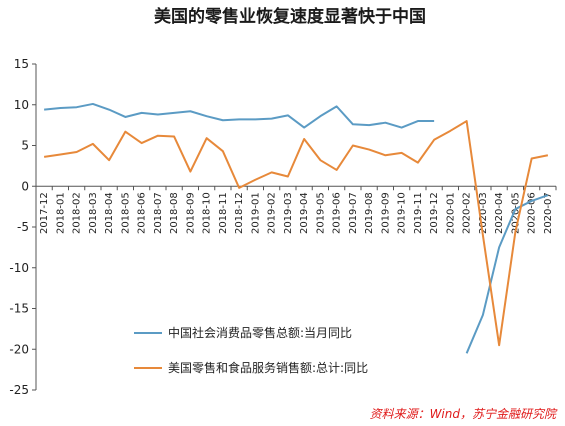 This screenshot has width=565, height=426. Describe the element at coordinates (125, 213) in the screenshot. I see `x-tick-label: 2018-05` at that location.